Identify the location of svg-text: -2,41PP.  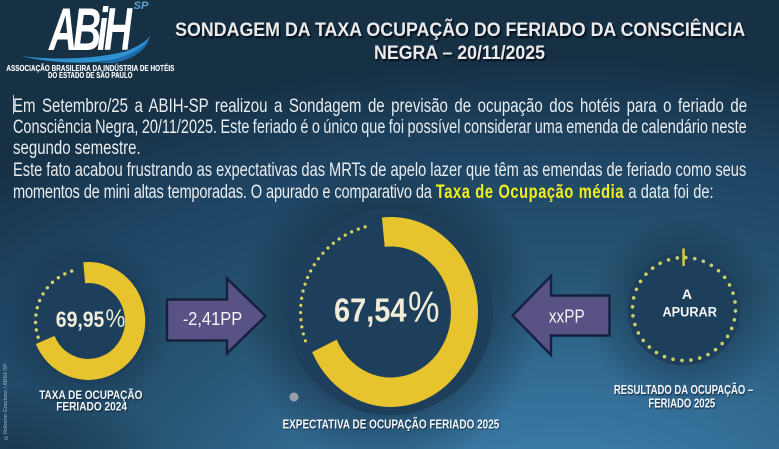
(213, 318).